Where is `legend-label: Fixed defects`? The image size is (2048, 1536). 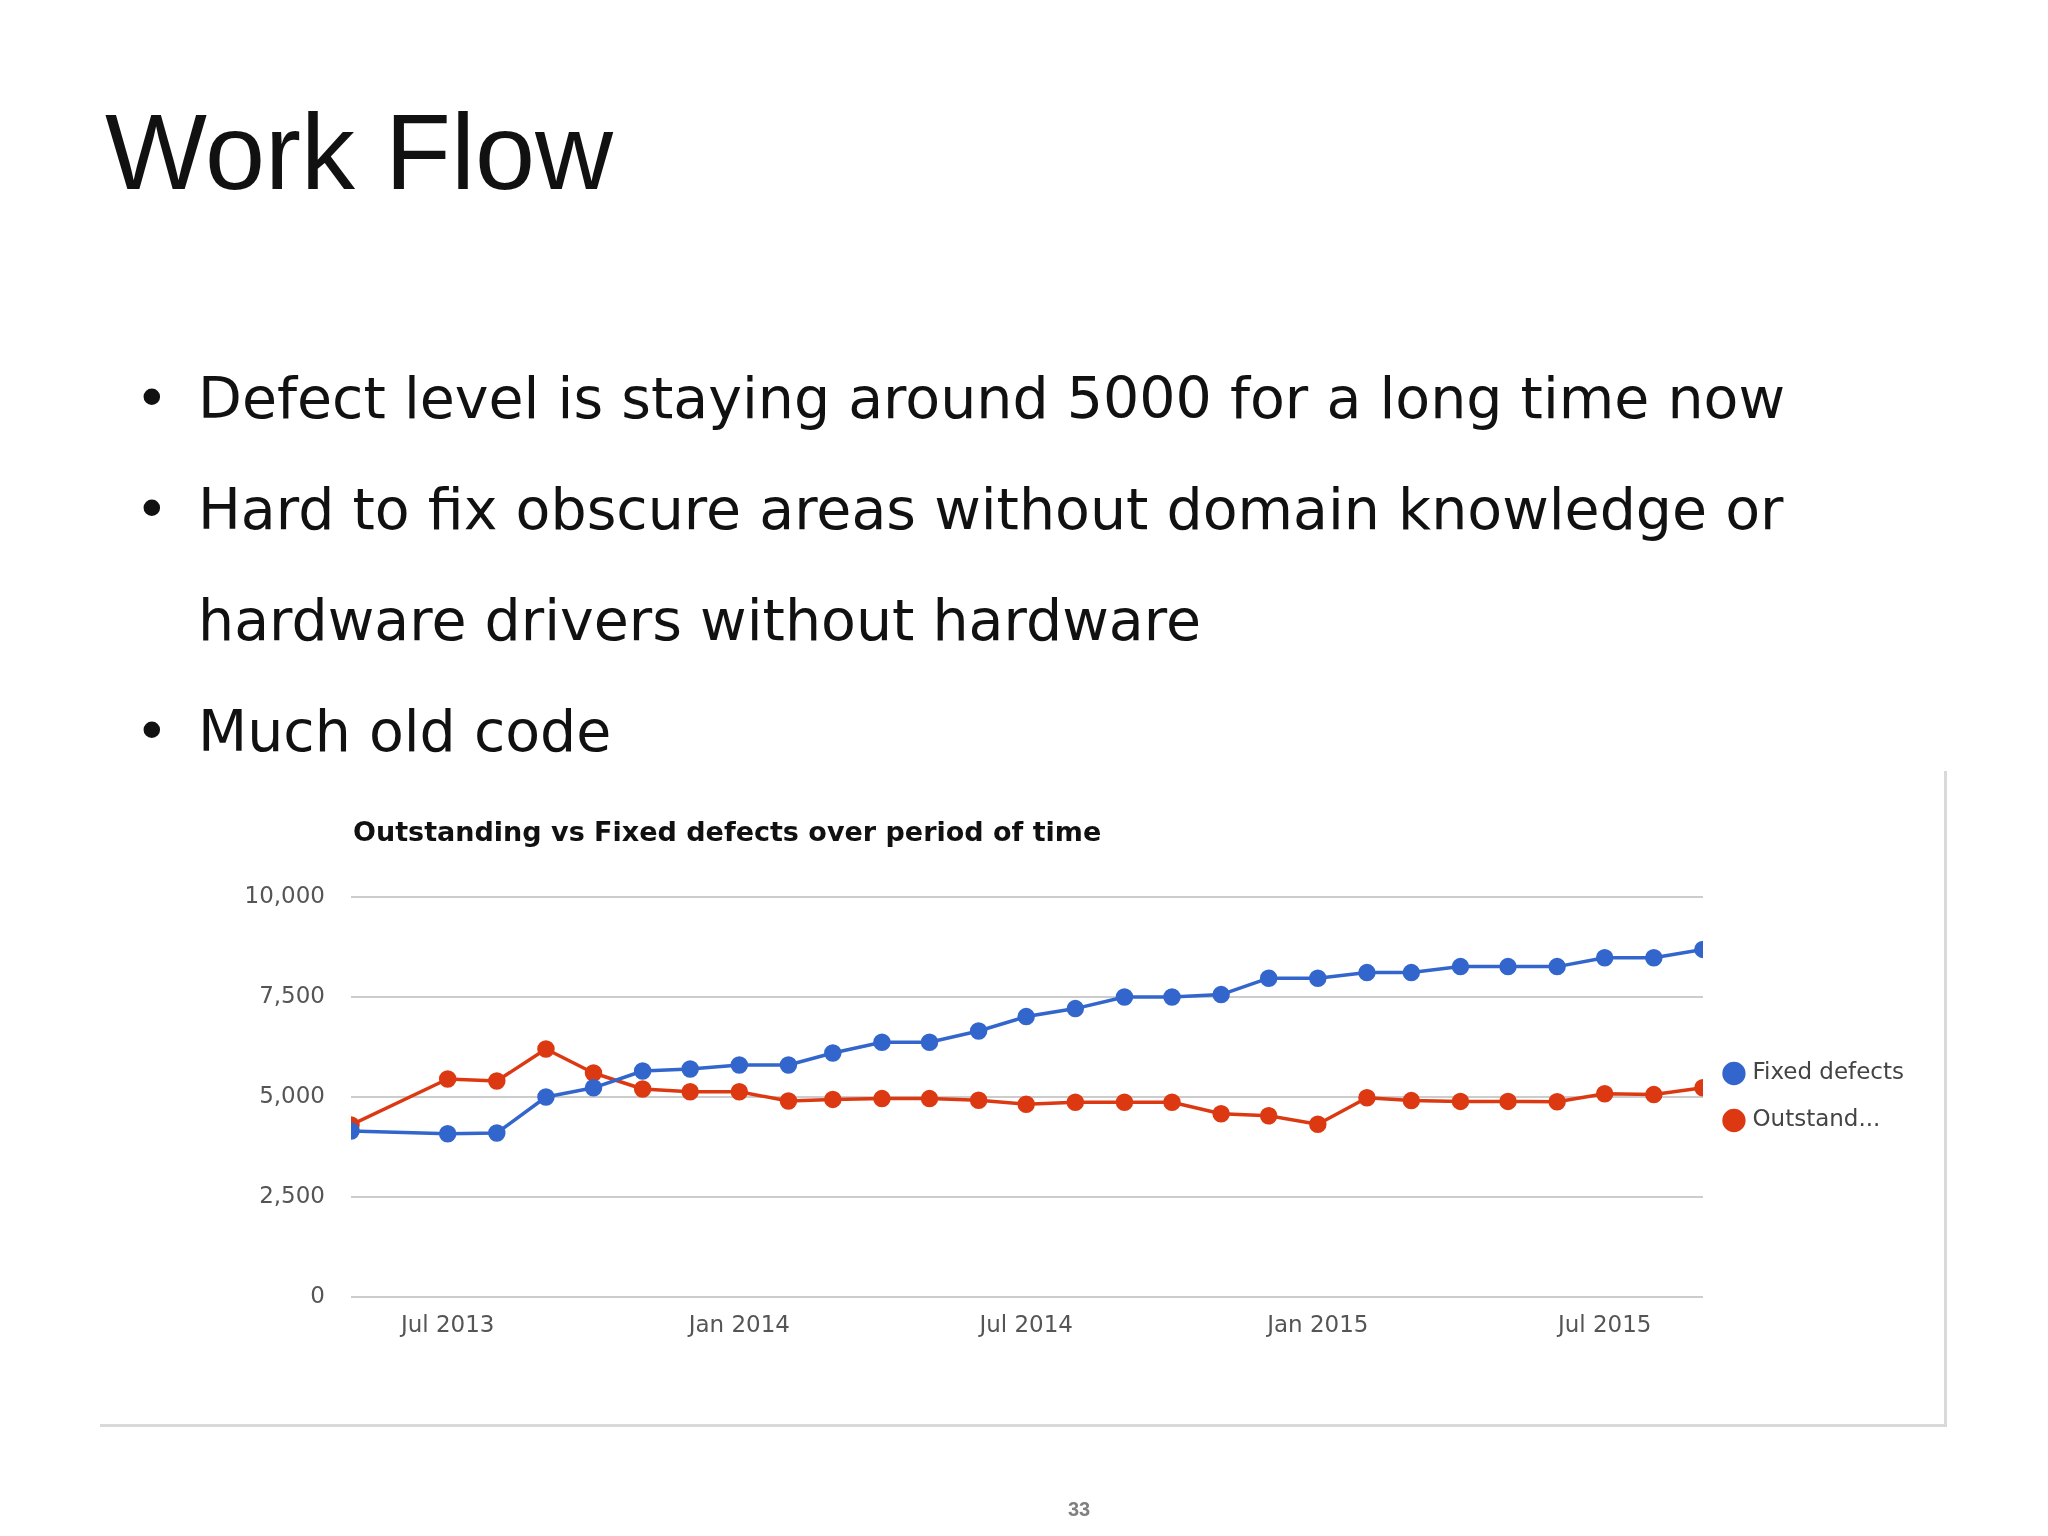
legend-label: Fixed defects is located at coordinates (1828, 1071).